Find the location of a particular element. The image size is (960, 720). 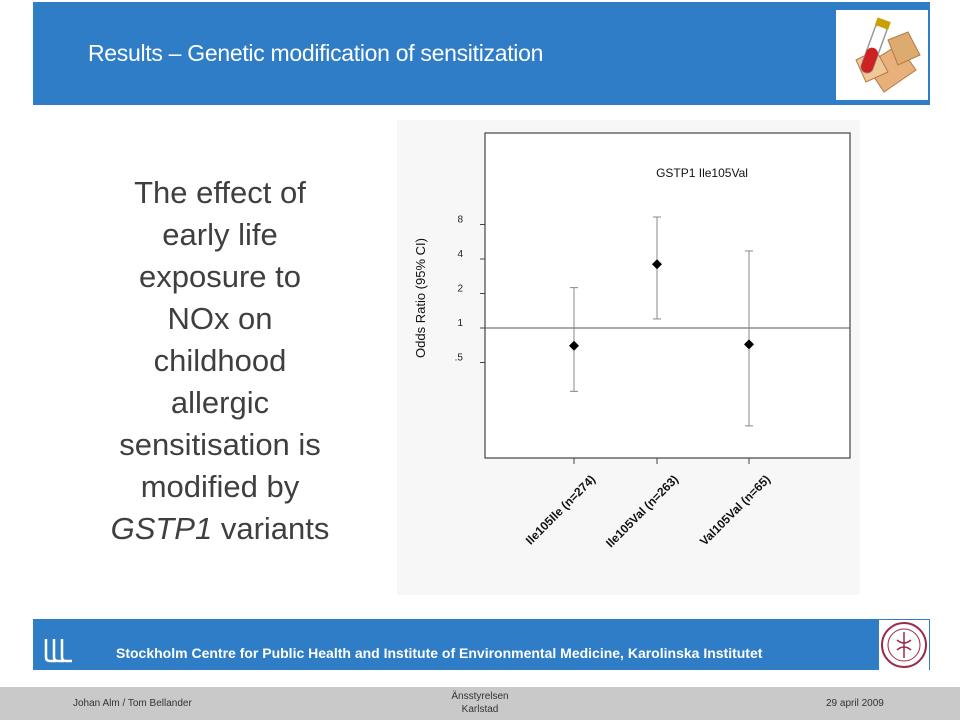

y-tick-label: .5 is located at coordinates (459, 358).